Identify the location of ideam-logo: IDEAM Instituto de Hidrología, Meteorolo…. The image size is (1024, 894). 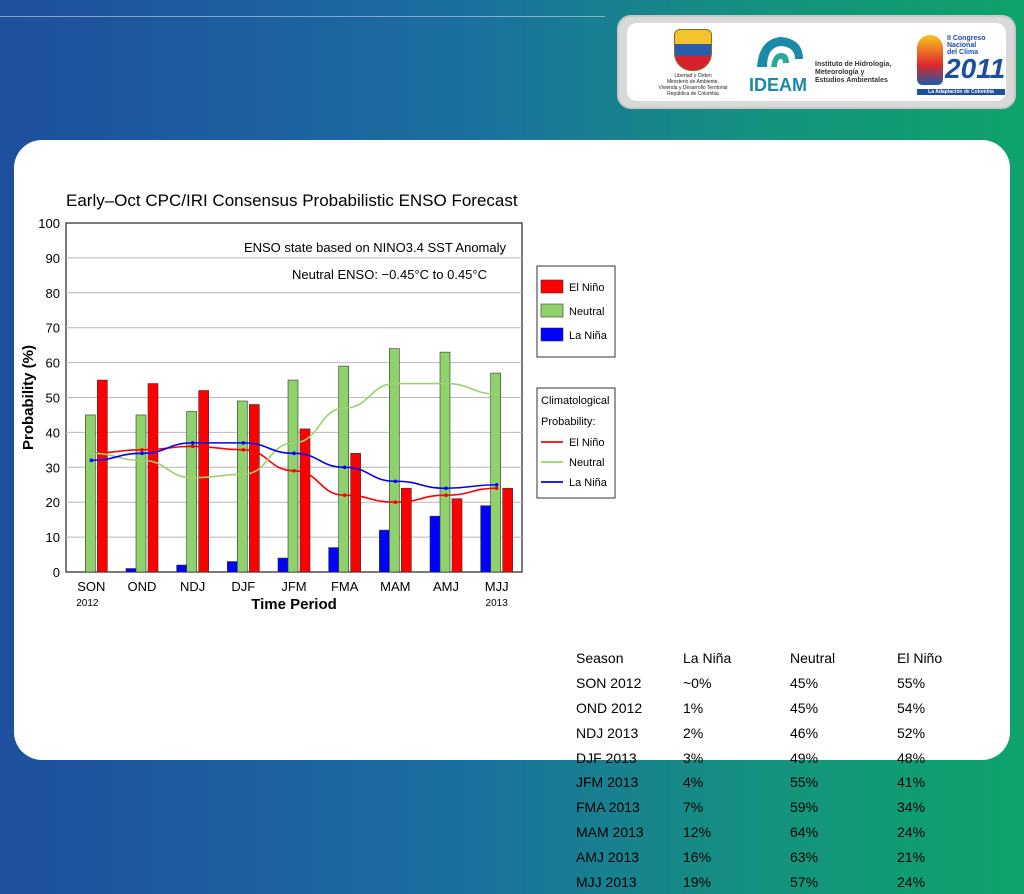
(825, 64).